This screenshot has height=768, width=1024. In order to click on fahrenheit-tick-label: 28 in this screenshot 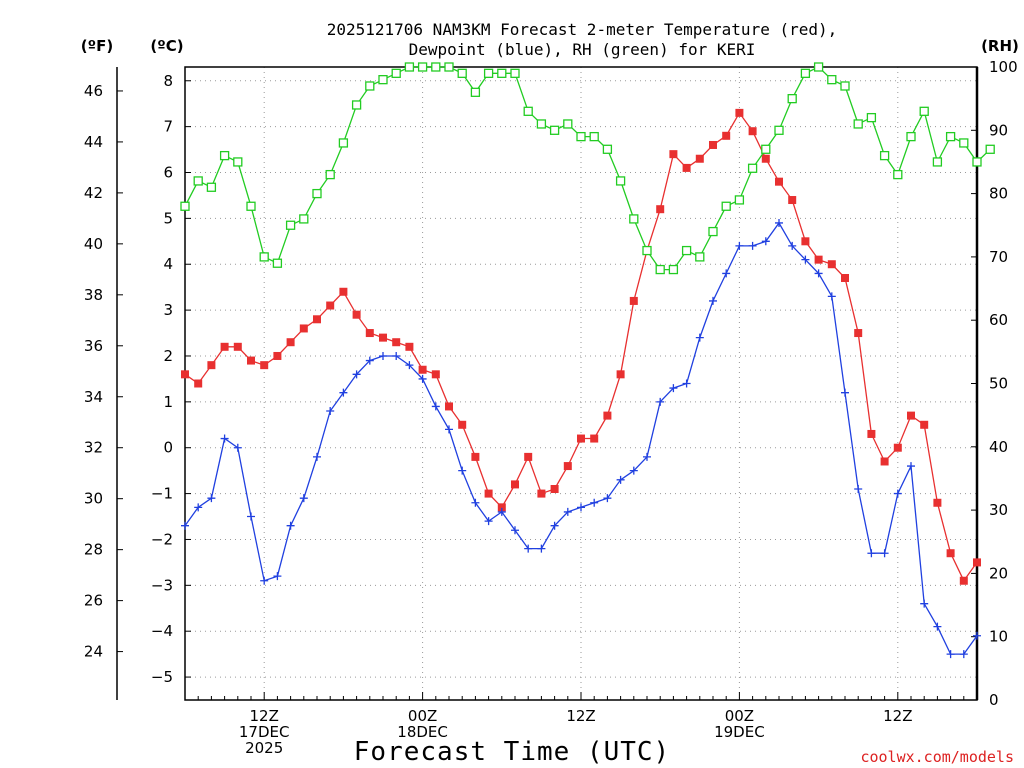, I will do `click(93, 550)`.